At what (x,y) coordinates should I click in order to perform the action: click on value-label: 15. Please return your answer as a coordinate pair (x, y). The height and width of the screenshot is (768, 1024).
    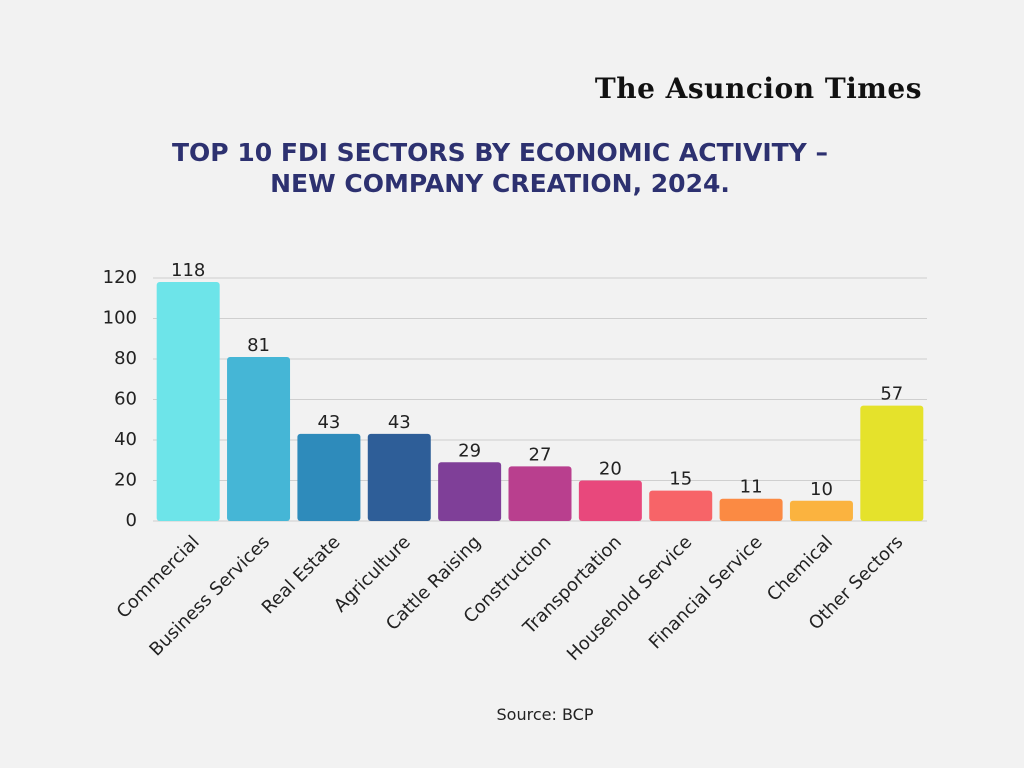
    Looking at the image, I should click on (680, 479).